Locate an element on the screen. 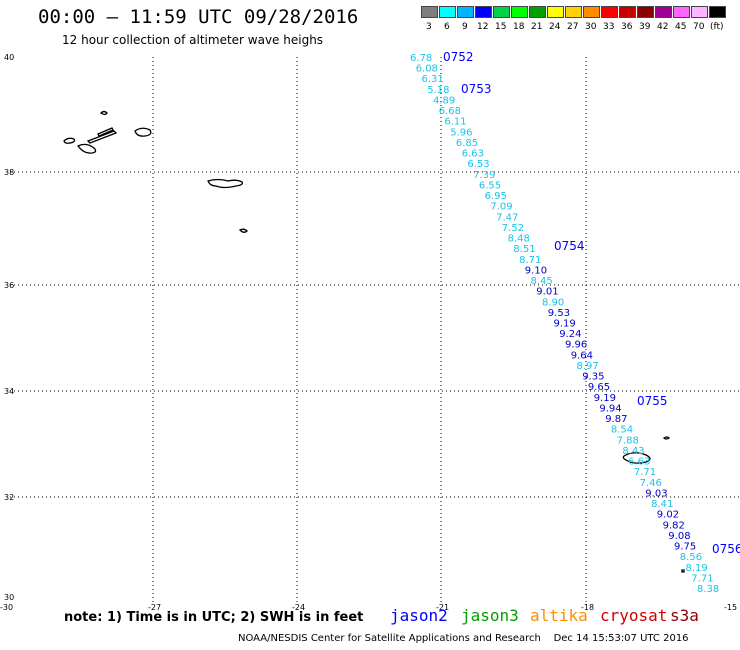  color-scale-label: 33 is located at coordinates (609, 27).